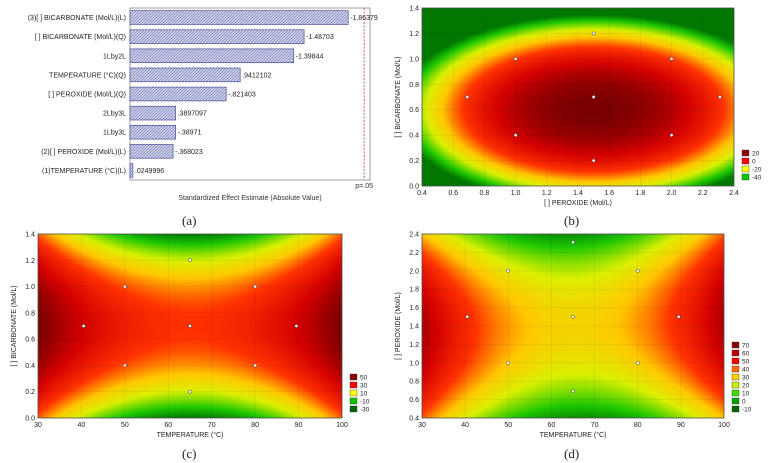 The width and height of the screenshot is (768, 463). I want to click on x-tick-label: 0.8, so click(485, 193).